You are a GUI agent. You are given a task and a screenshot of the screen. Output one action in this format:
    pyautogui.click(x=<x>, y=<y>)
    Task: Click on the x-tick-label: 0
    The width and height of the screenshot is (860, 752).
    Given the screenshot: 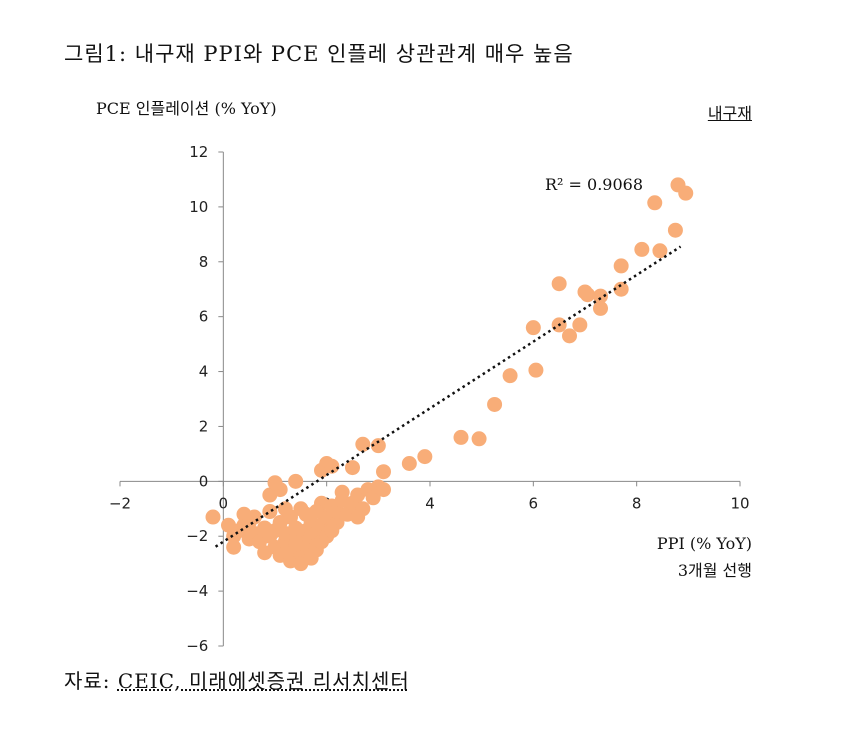 What is the action you would take?
    pyautogui.click(x=224, y=503)
    